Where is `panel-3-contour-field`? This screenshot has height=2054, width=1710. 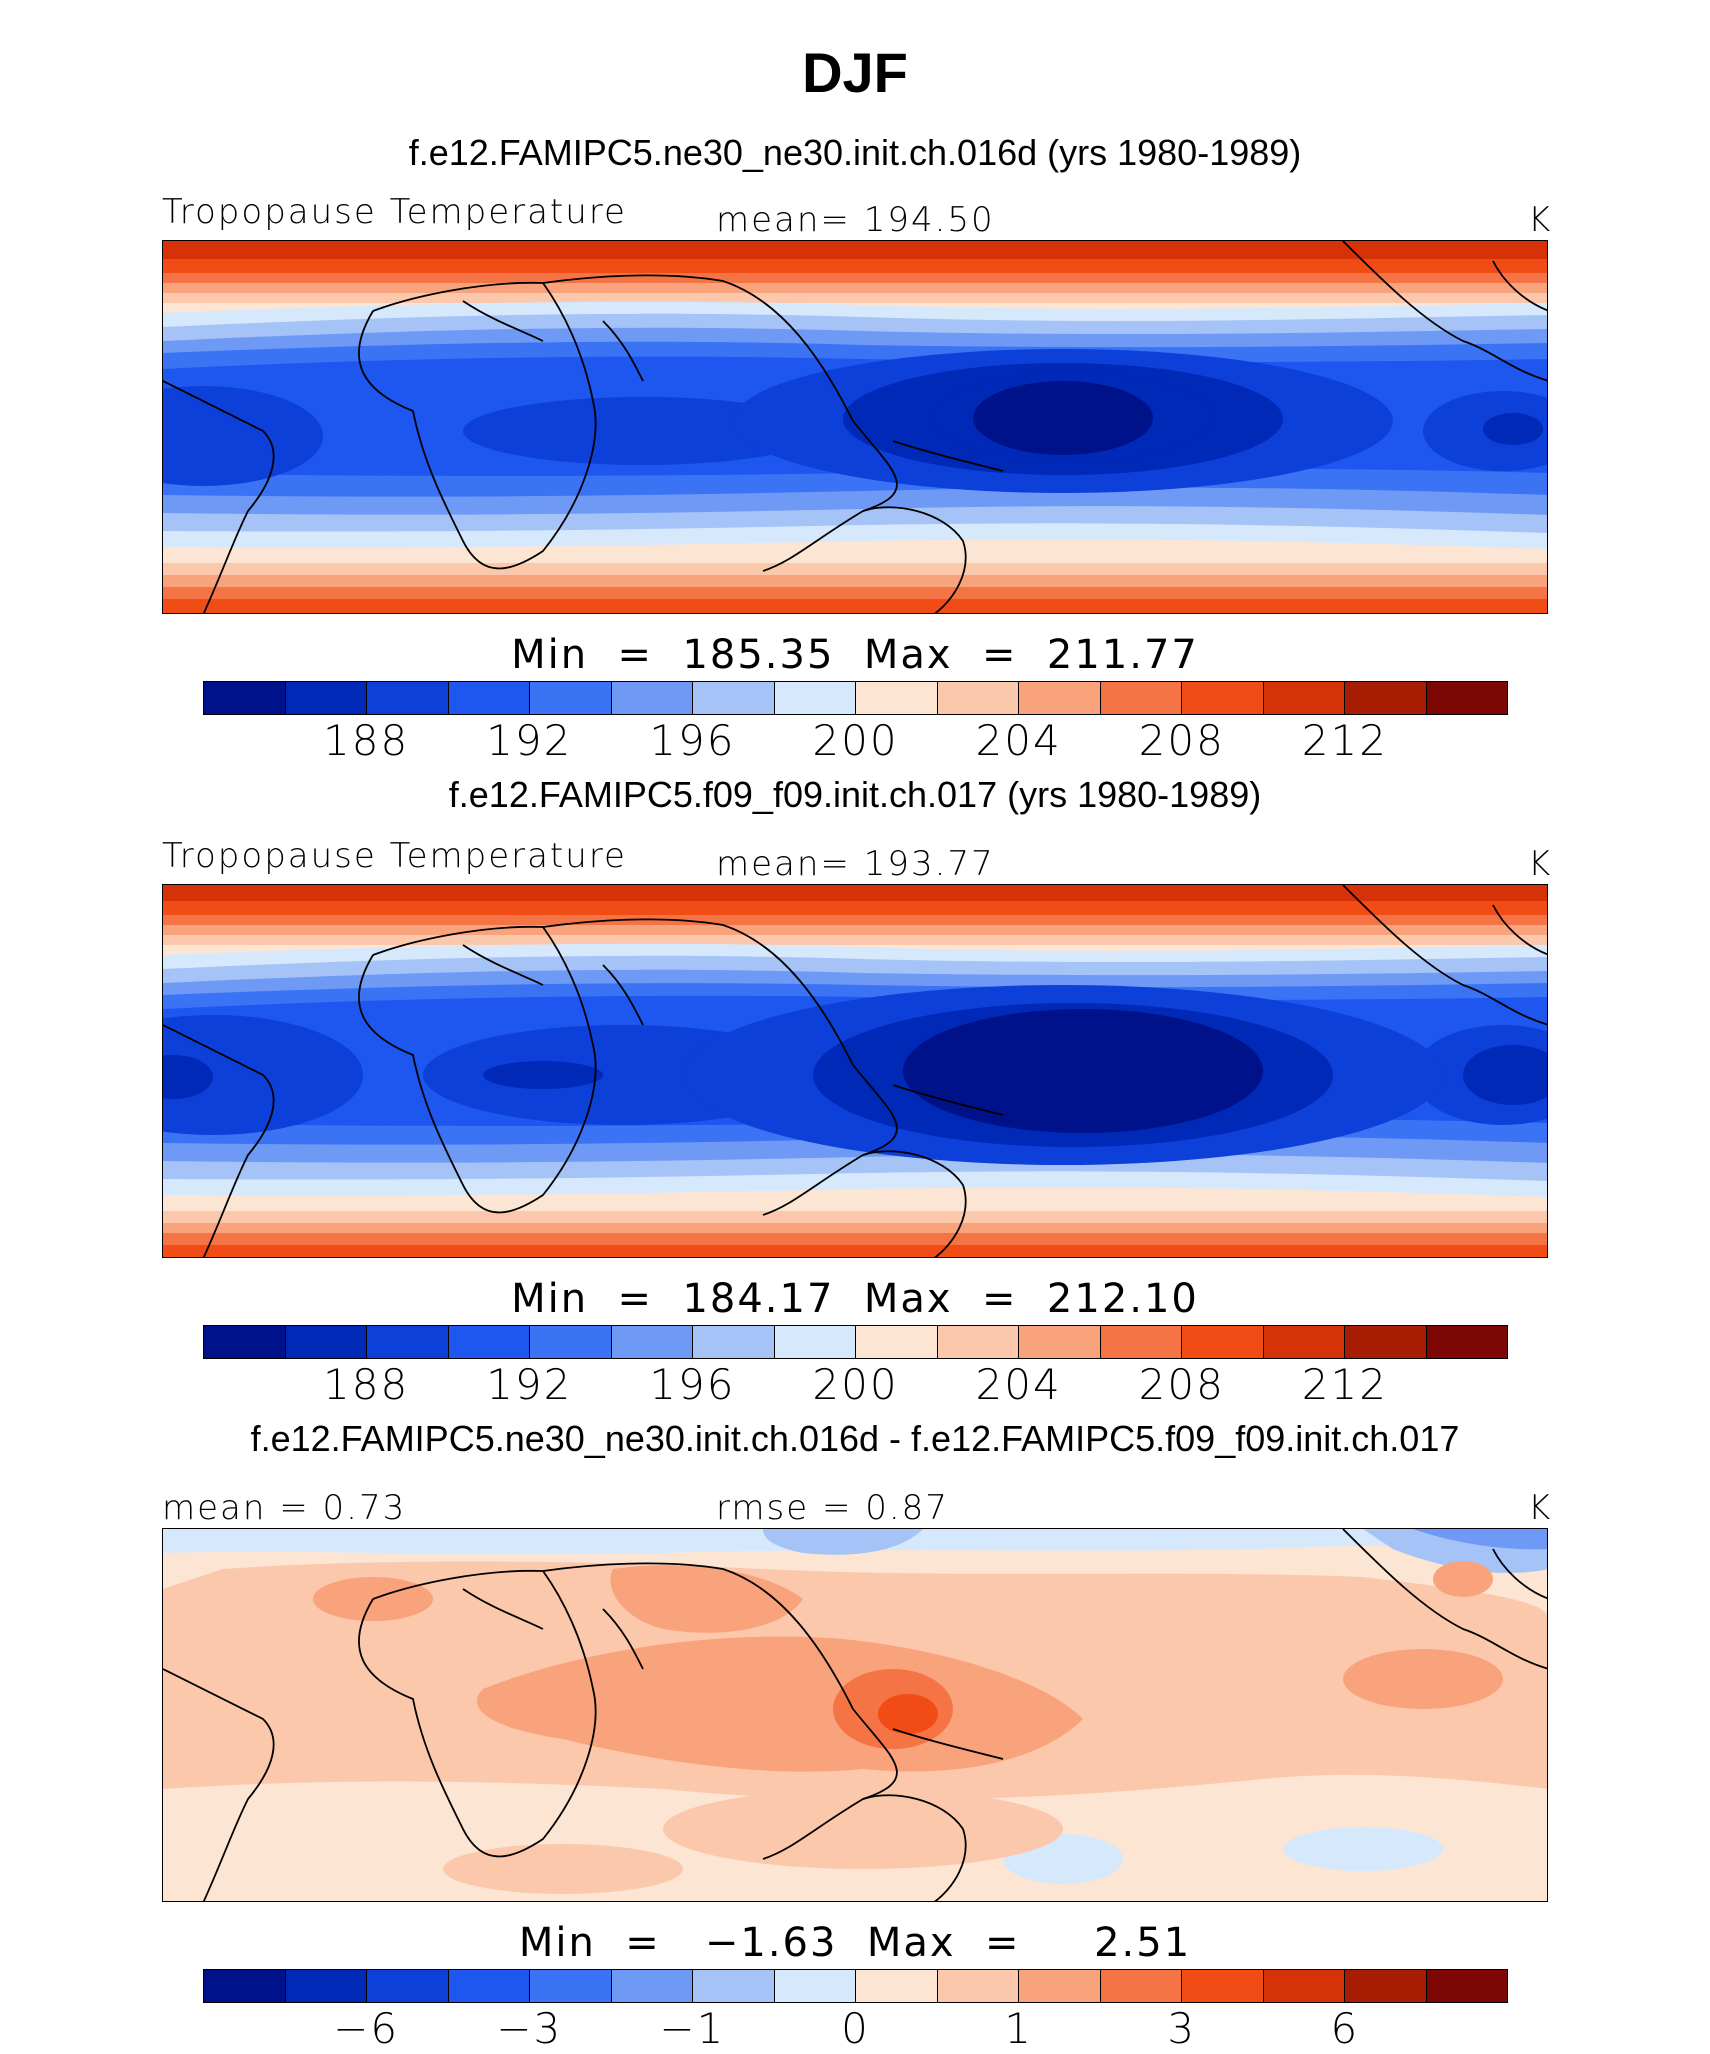 panel-3-contour-field is located at coordinates (855, 1715).